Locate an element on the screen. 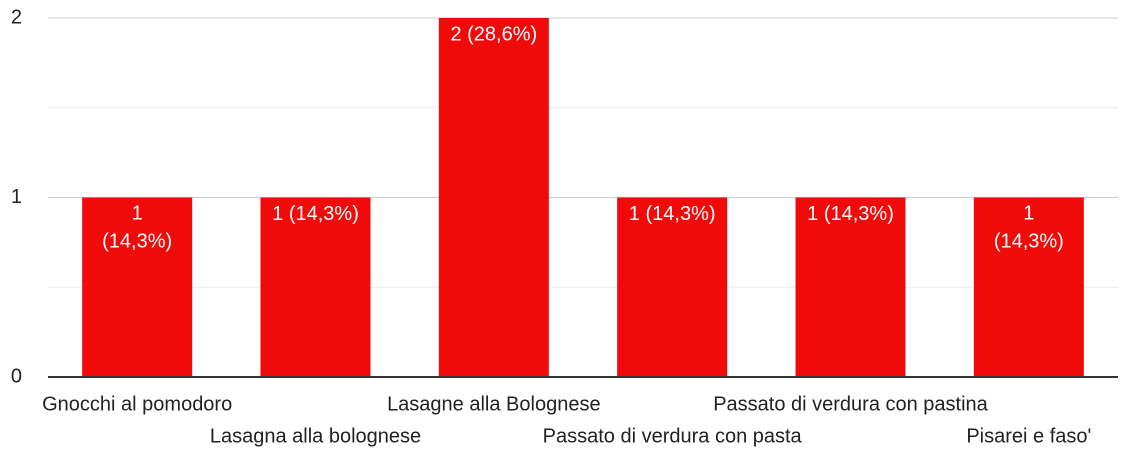 This screenshot has width=1128, height=453. x-tick-label: Passato di verdura con pastina is located at coordinates (850, 404).